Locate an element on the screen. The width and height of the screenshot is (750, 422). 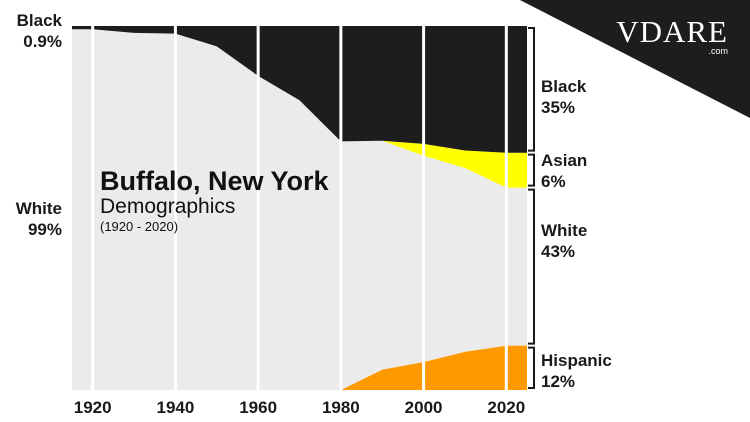
right-label-black-name: Black is located at coordinates (564, 86).